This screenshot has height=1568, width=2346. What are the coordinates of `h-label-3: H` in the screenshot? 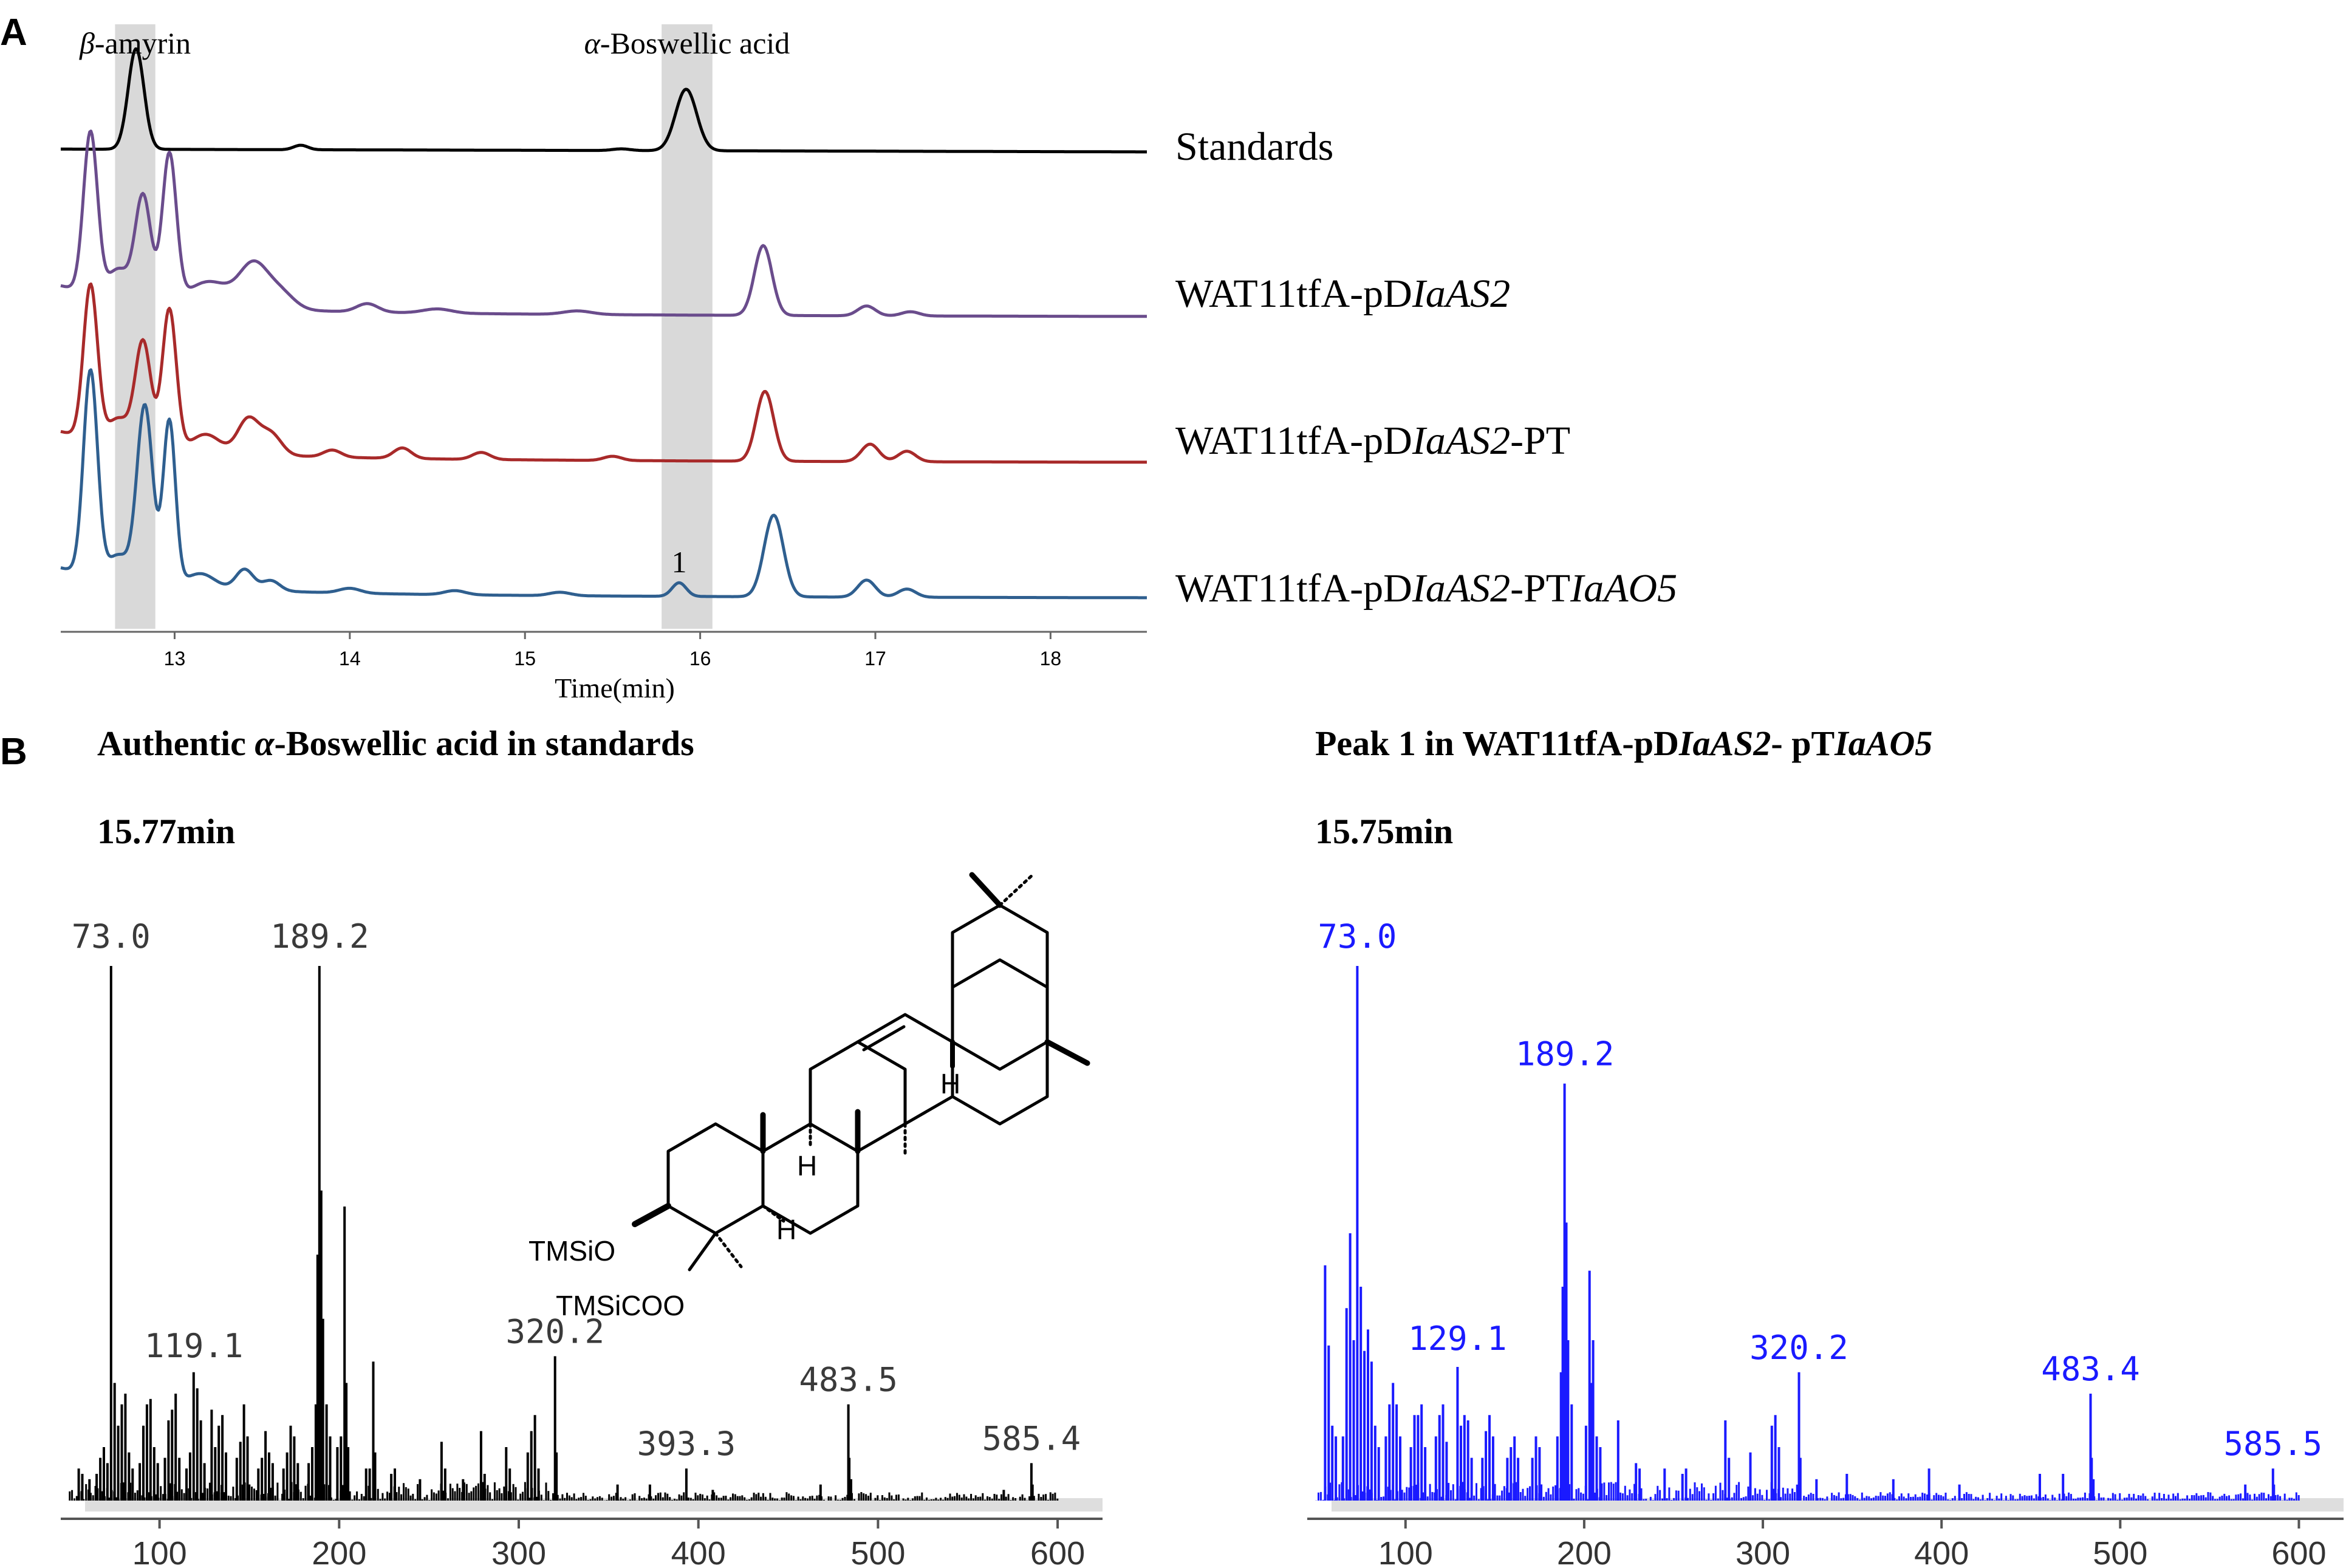 It's located at (950, 1084).